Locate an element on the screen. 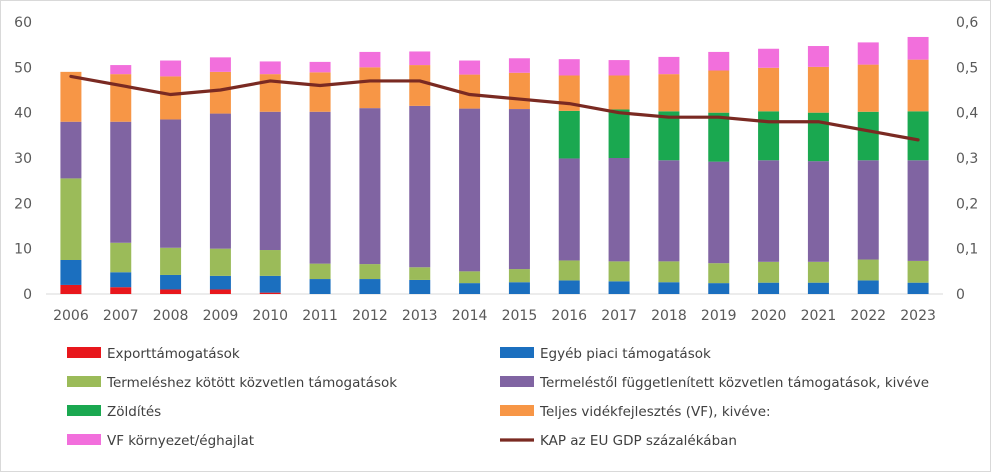  x-tick-label: 2021 is located at coordinates (819, 316).